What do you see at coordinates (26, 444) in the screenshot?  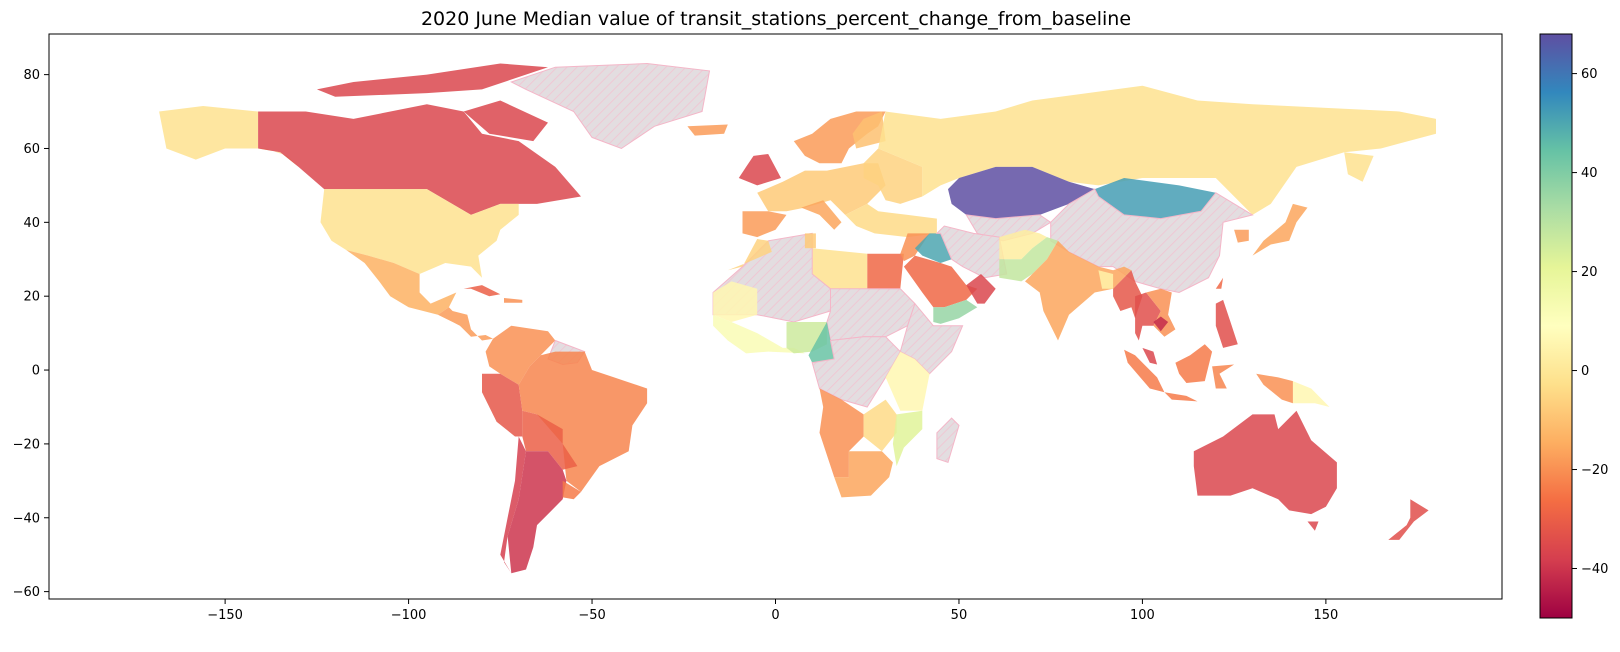 I see `y-tick-label: −20` at bounding box center [26, 444].